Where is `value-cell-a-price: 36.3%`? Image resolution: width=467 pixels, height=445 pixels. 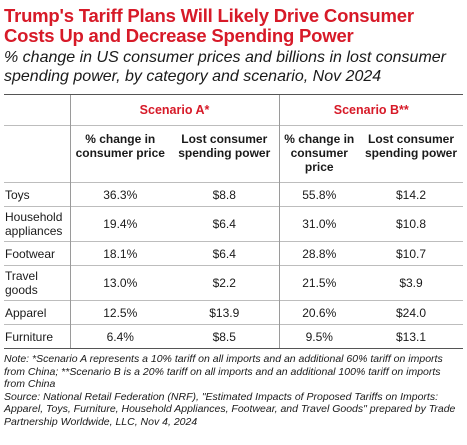
value-cell-a-price: 36.3% is located at coordinates (119, 194).